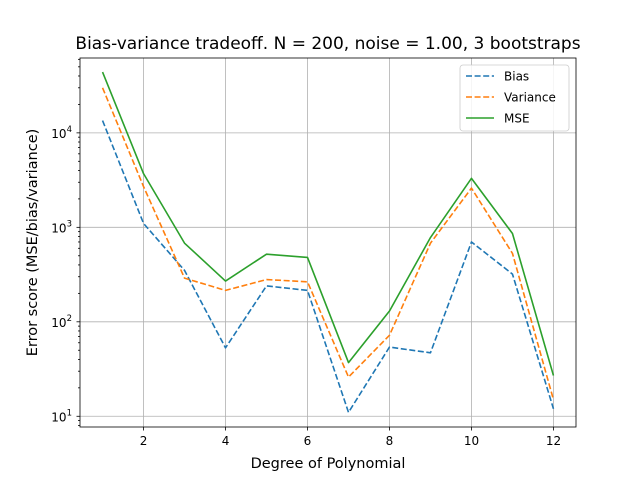 The width and height of the screenshot is (640, 480). I want to click on y-tick-label: 10³, so click(61, 227).